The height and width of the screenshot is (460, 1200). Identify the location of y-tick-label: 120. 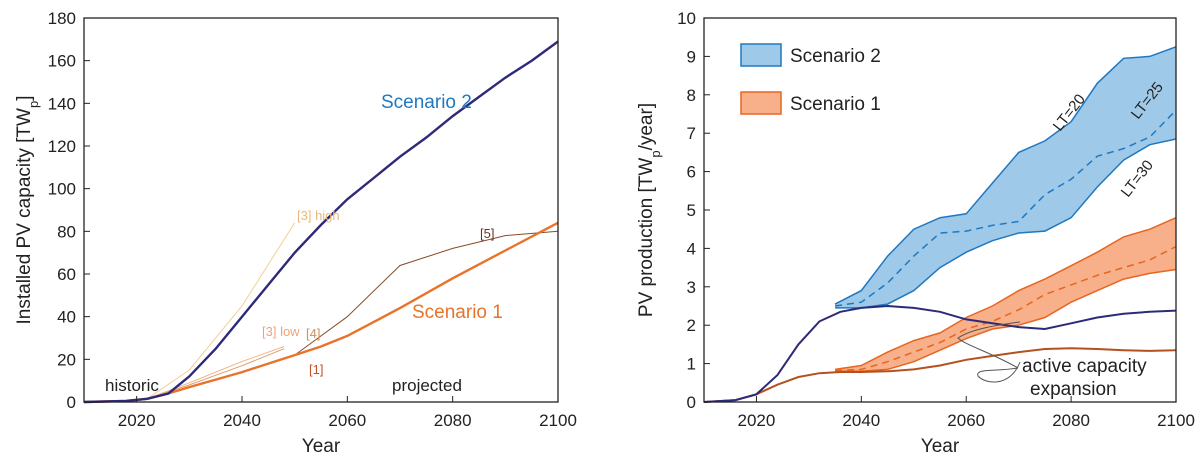
(62, 146).